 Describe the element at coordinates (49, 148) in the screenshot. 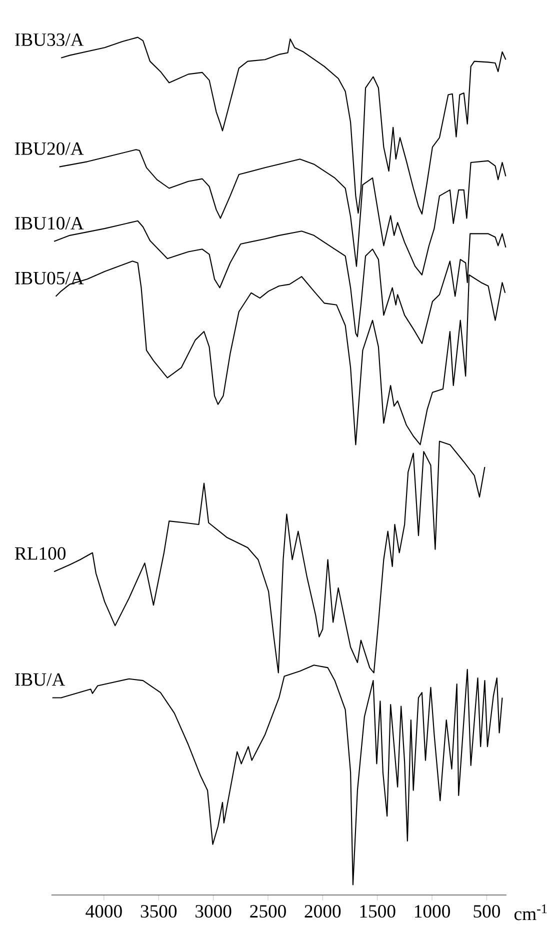

I see `series-label: IBU20/A` at that location.